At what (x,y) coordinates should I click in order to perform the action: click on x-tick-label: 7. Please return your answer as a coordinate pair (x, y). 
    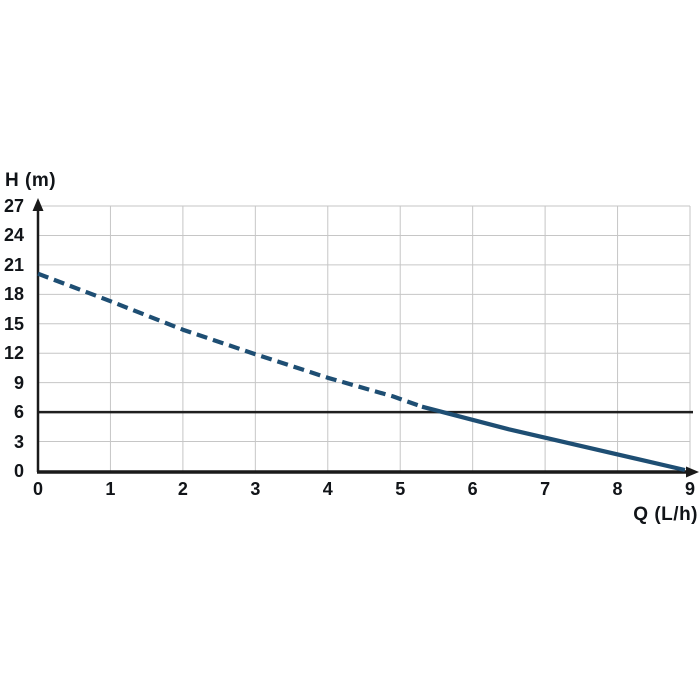
    Looking at the image, I should click on (545, 489).